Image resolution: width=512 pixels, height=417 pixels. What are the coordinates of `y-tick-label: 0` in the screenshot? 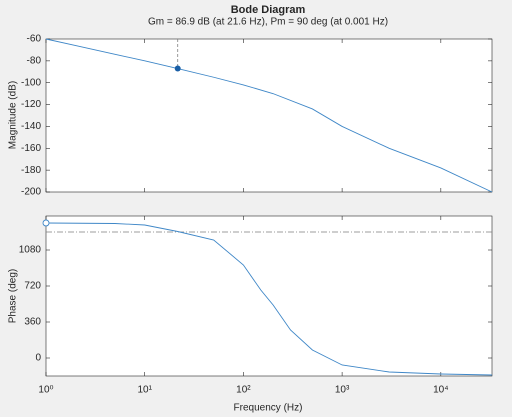 It's located at (38, 358).